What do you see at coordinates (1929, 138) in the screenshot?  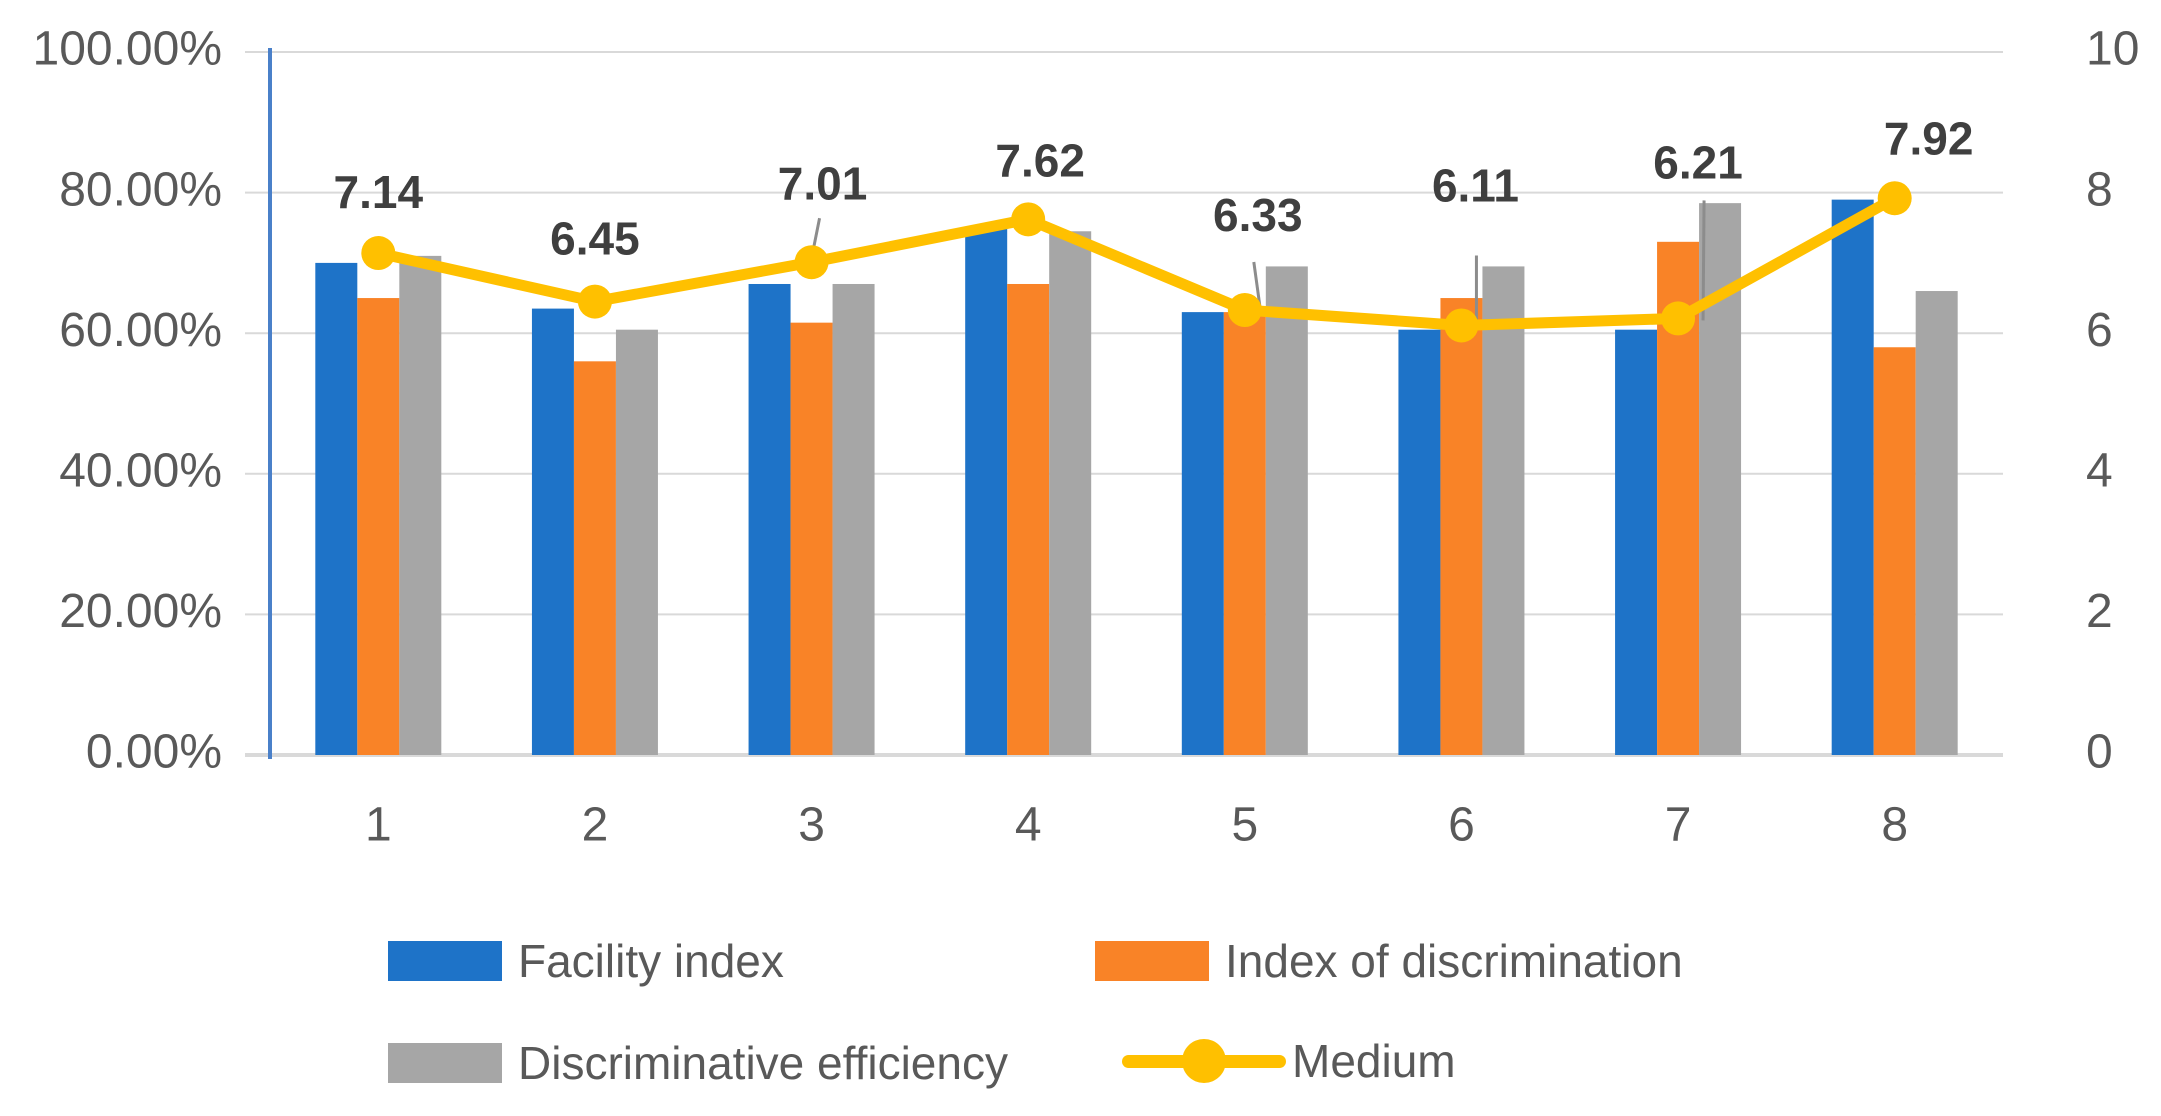 I see `medium-data-label-8: 7.92` at bounding box center [1929, 138].